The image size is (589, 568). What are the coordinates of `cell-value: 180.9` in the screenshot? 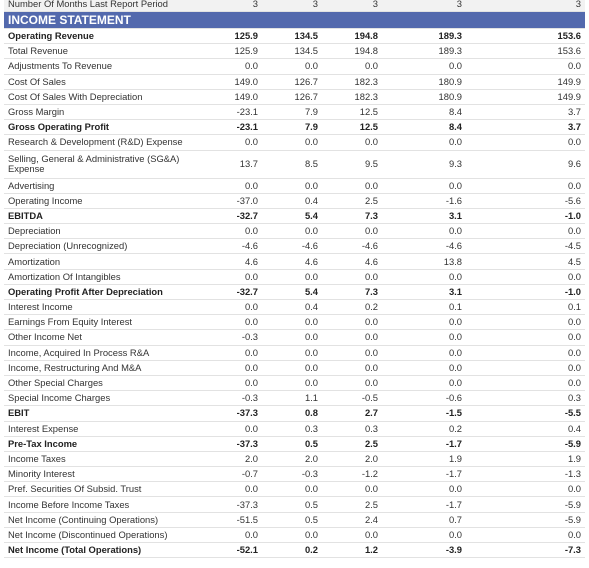 It's located at (424, 82).